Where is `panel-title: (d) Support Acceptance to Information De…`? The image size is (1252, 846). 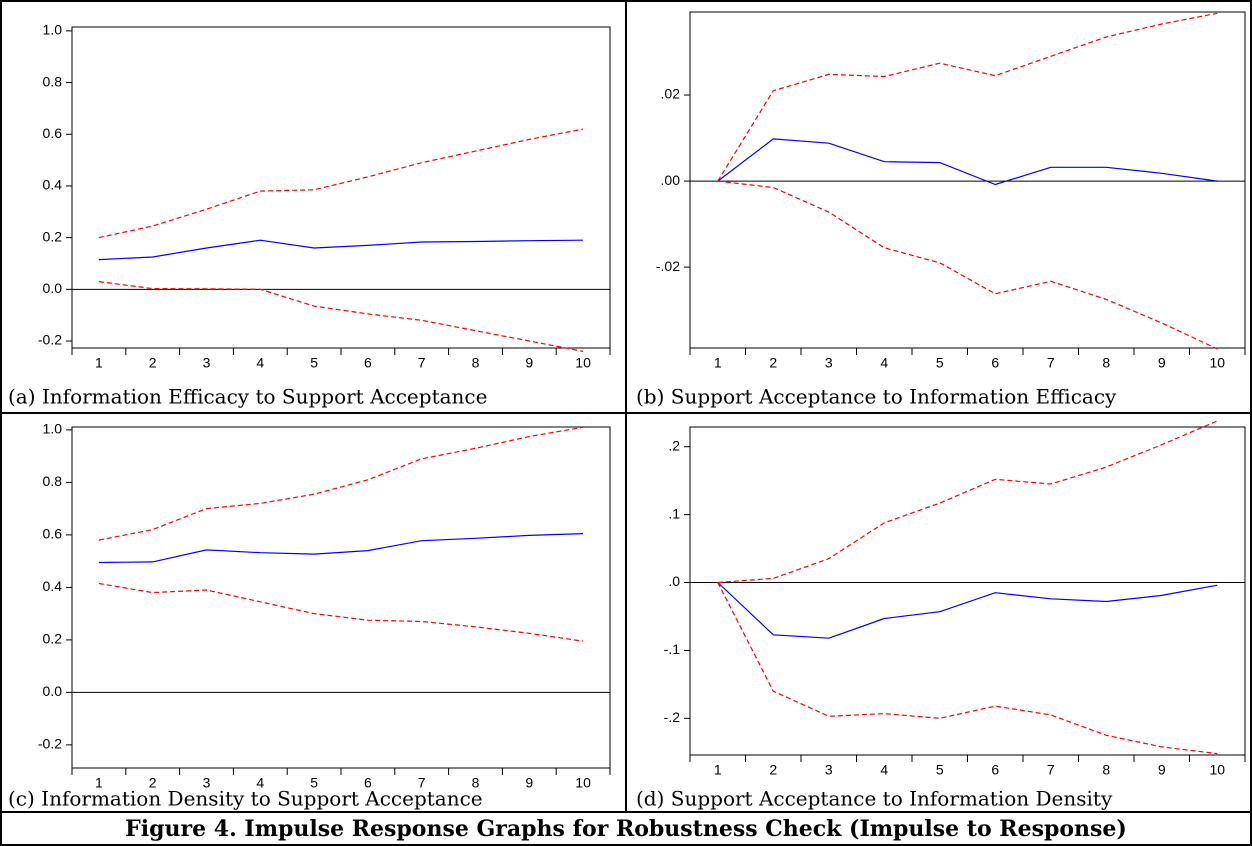
panel-title: (d) Support Acceptance to Information De… is located at coordinates (874, 799).